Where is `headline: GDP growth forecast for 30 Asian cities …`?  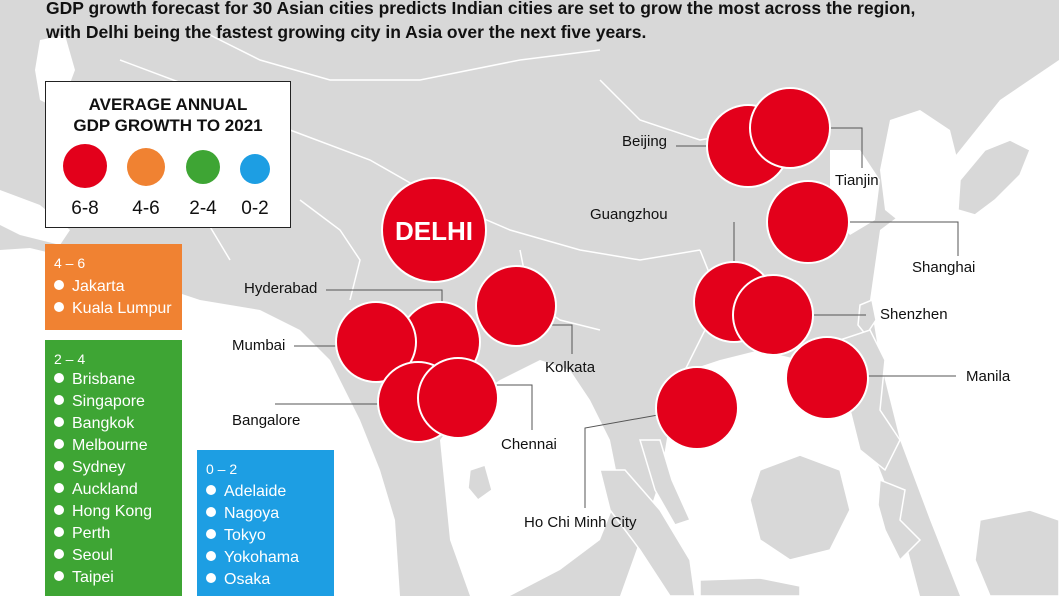 headline: GDP growth forecast for 30 Asian cities … is located at coordinates (546, 22).